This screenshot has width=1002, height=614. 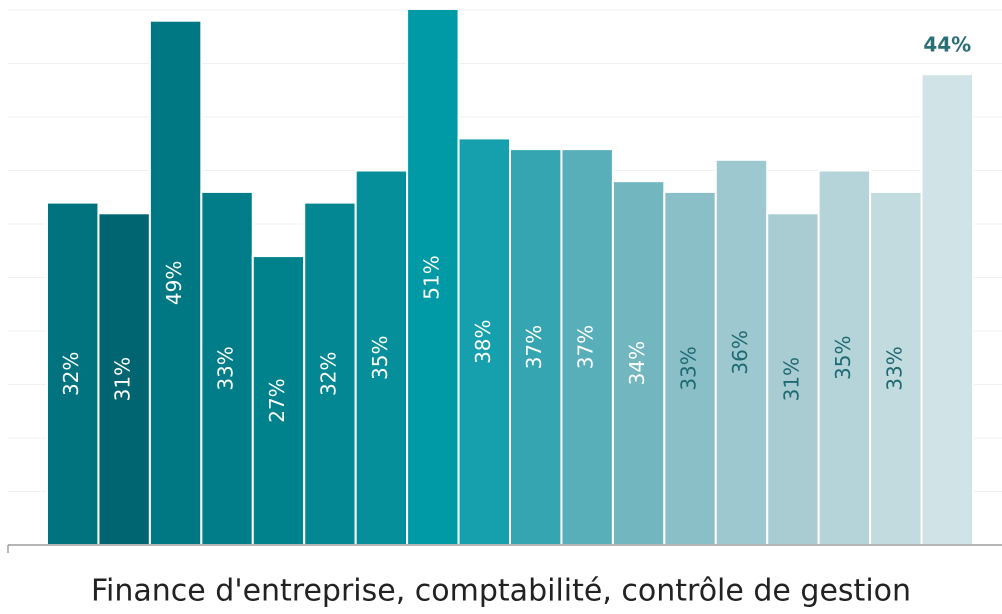 What do you see at coordinates (174, 283) in the screenshot?
I see `value-label: 49%` at bounding box center [174, 283].